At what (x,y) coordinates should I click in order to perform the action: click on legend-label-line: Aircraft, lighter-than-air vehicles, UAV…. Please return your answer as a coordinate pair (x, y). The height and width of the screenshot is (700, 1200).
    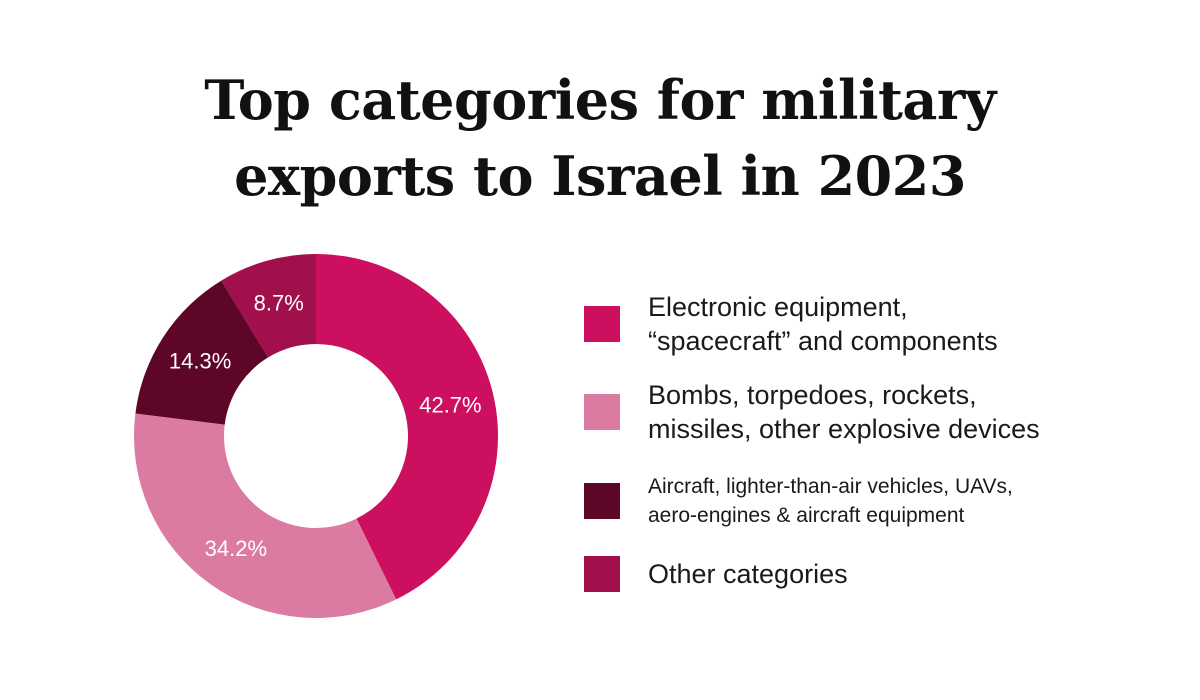
    Looking at the image, I should click on (830, 486).